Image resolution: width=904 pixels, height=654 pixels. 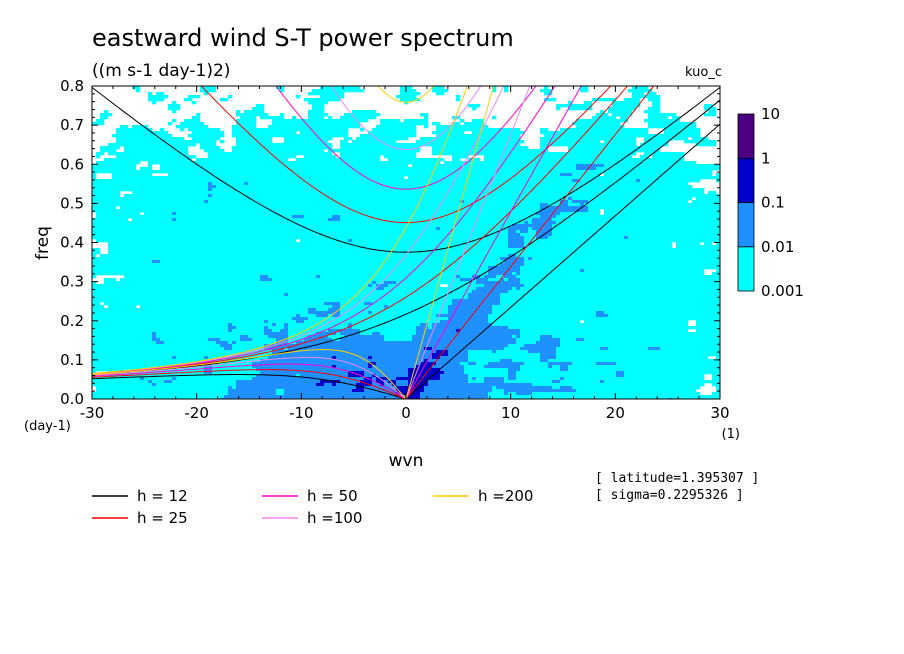 I want to click on colorbar-label: 1, so click(x=766, y=158).